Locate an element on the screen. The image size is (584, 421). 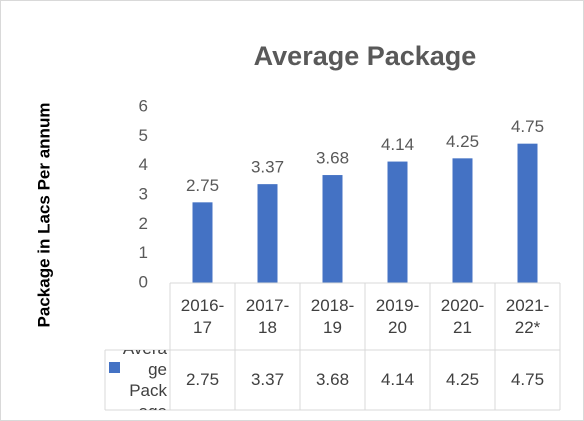
table-value-box: 3.68 is located at coordinates (332, 380).